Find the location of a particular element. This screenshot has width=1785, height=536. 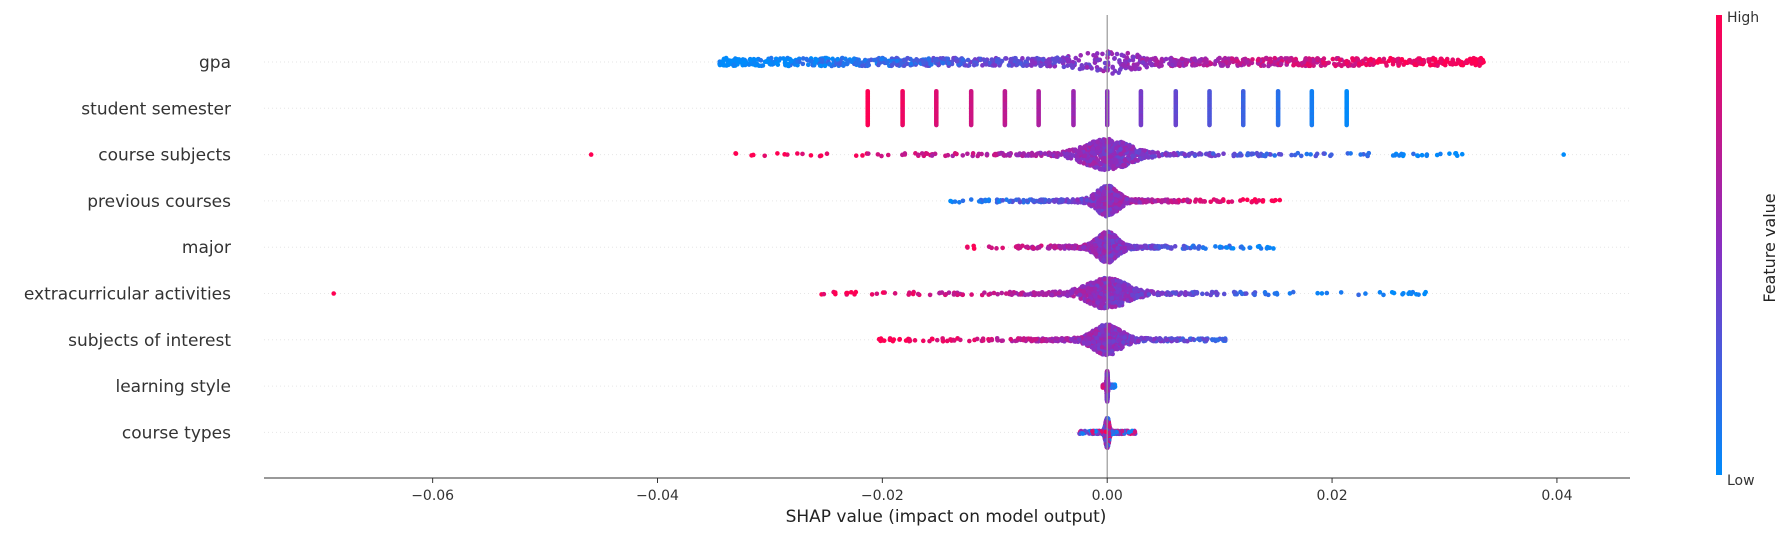

feature-label: major is located at coordinates (206, 248).